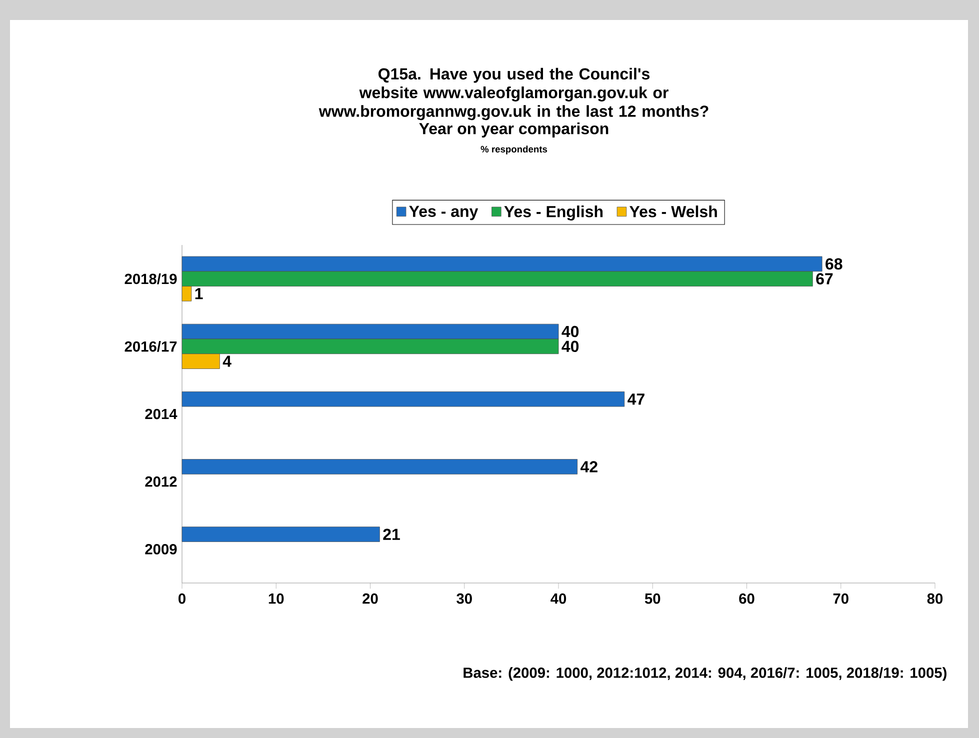  I want to click on text: % respondents, so click(514, 150).